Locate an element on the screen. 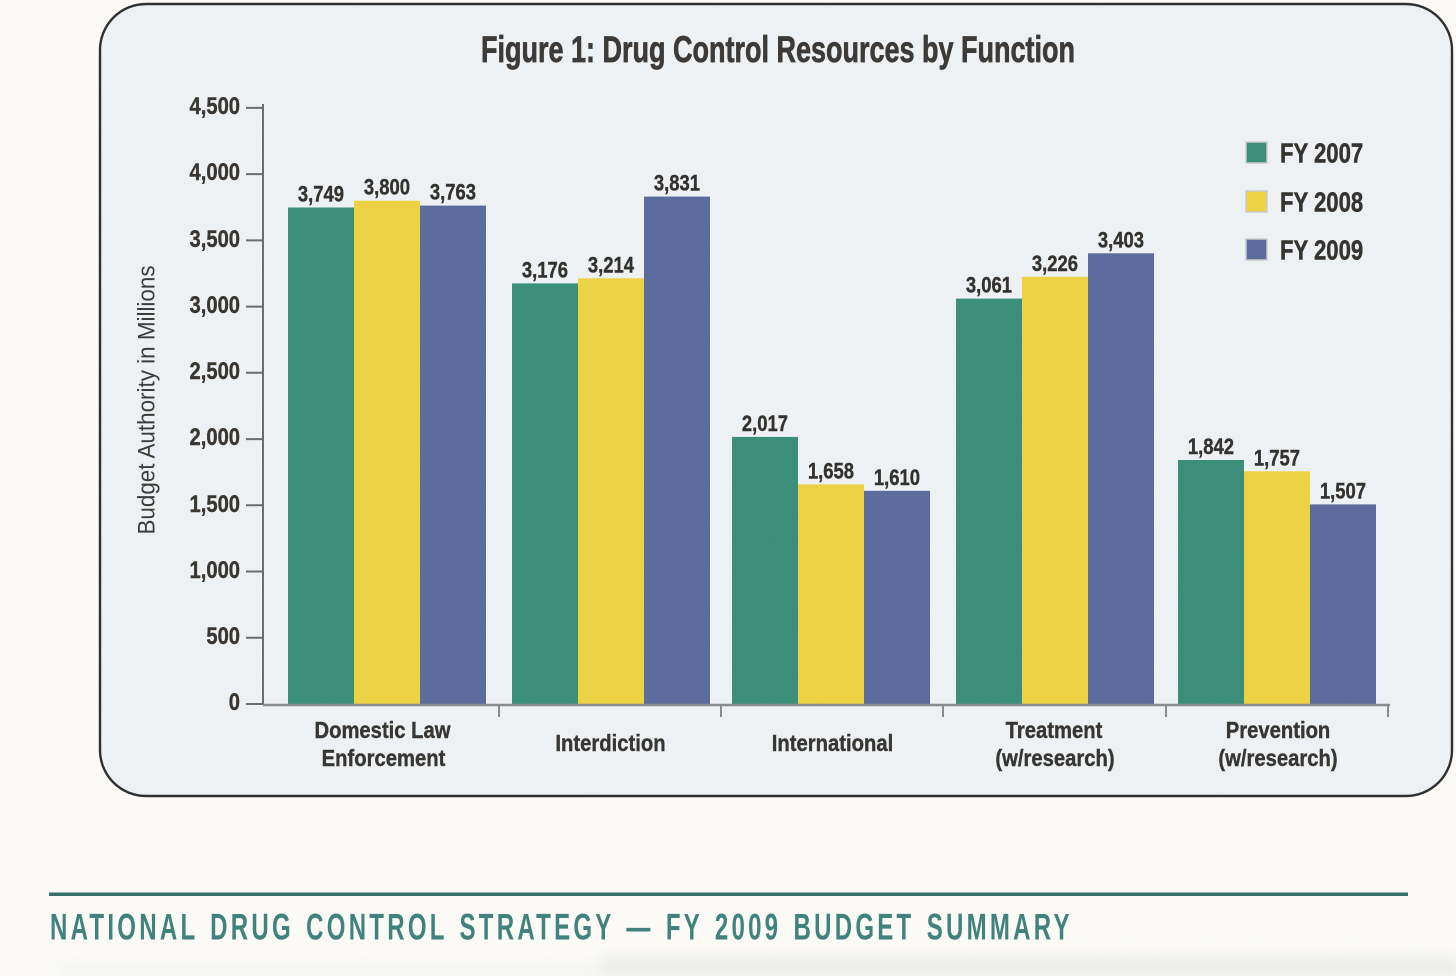 Image resolution: width=1456 pixels, height=976 pixels. svg-text: Budget Authority in Millions is located at coordinates (146, 399).